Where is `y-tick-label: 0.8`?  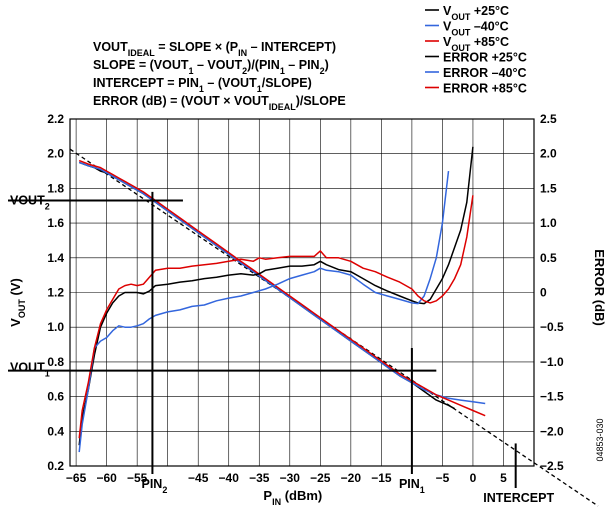
y-tick-label: 0.8 is located at coordinates (55, 362).